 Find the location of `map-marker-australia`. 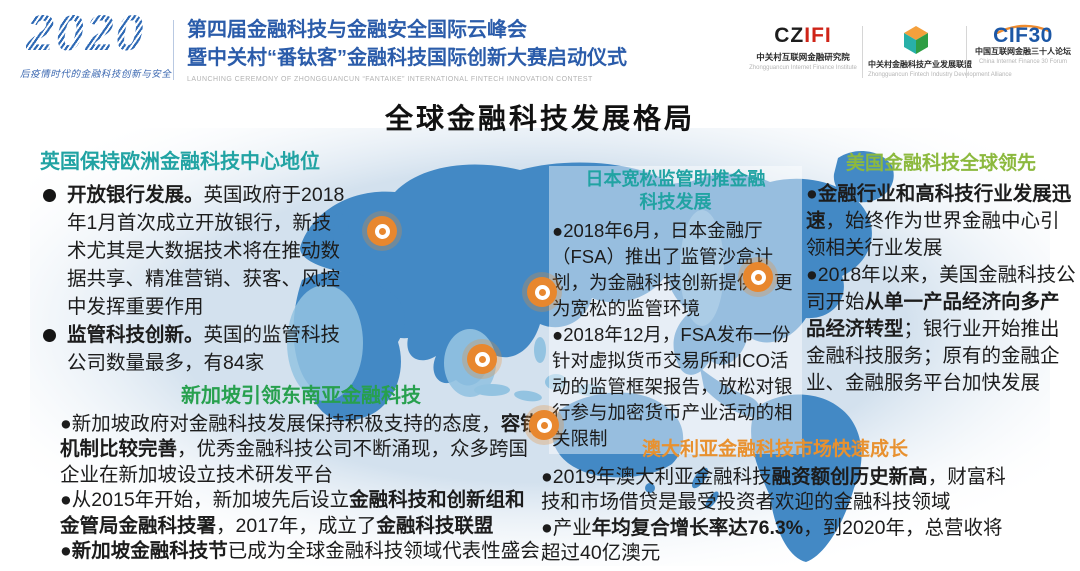

map-marker-australia is located at coordinates (544, 425).